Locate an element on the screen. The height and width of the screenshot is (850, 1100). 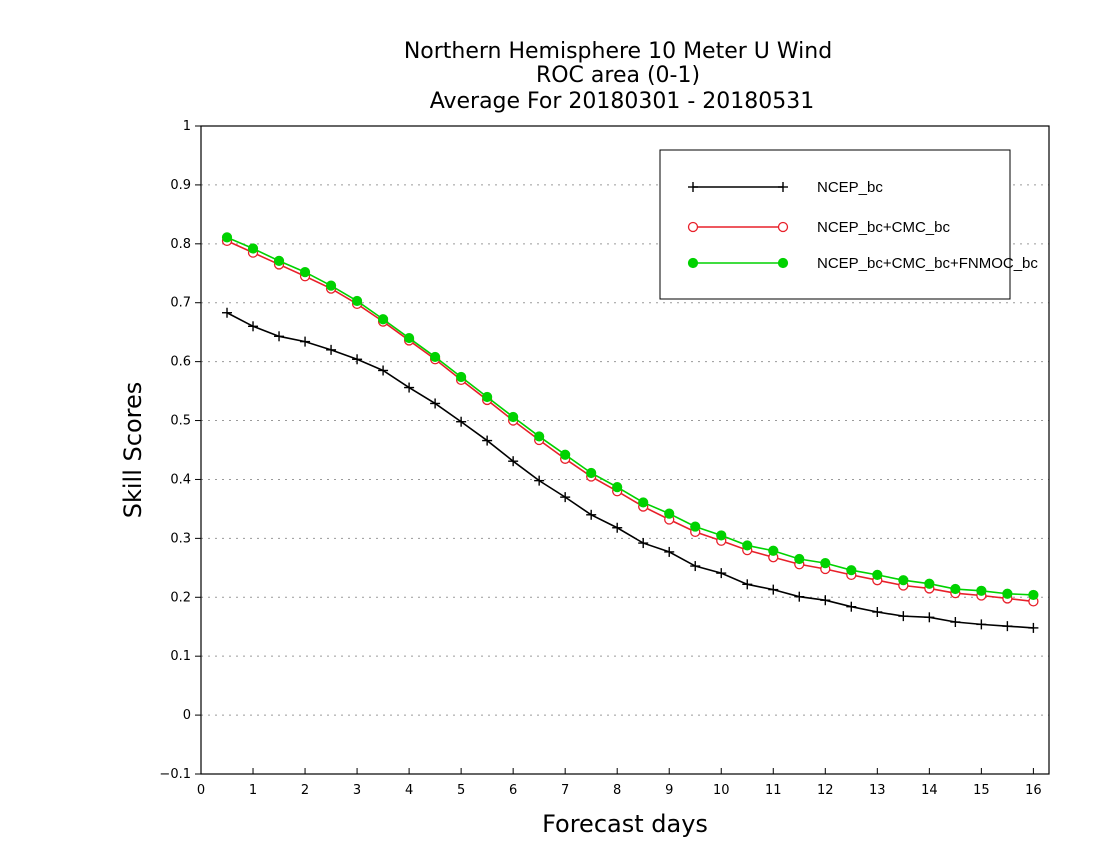
y-tick-label: 0.8 is located at coordinates (180, 244).